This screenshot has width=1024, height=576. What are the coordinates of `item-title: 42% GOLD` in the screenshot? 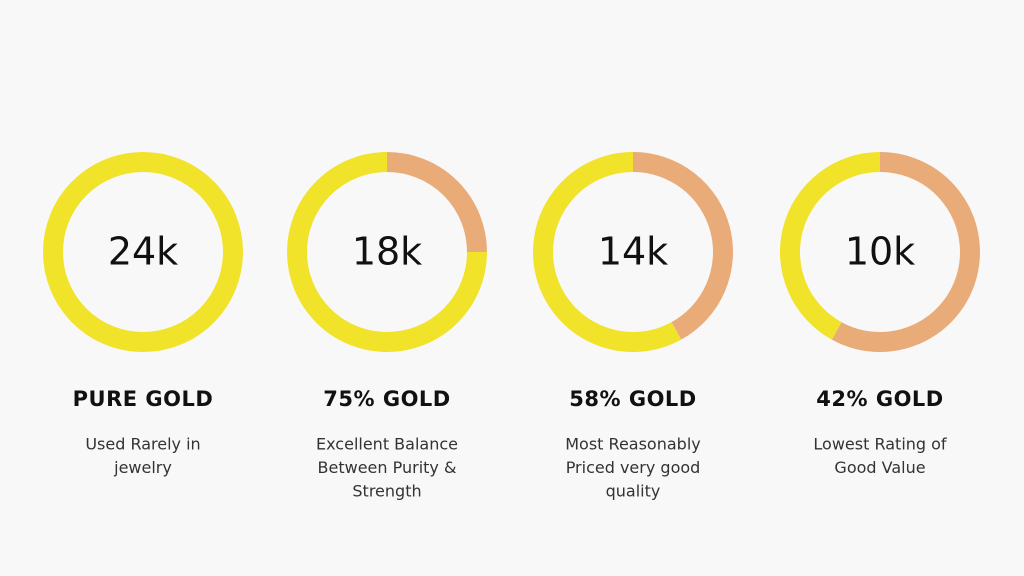 It's located at (879, 399).